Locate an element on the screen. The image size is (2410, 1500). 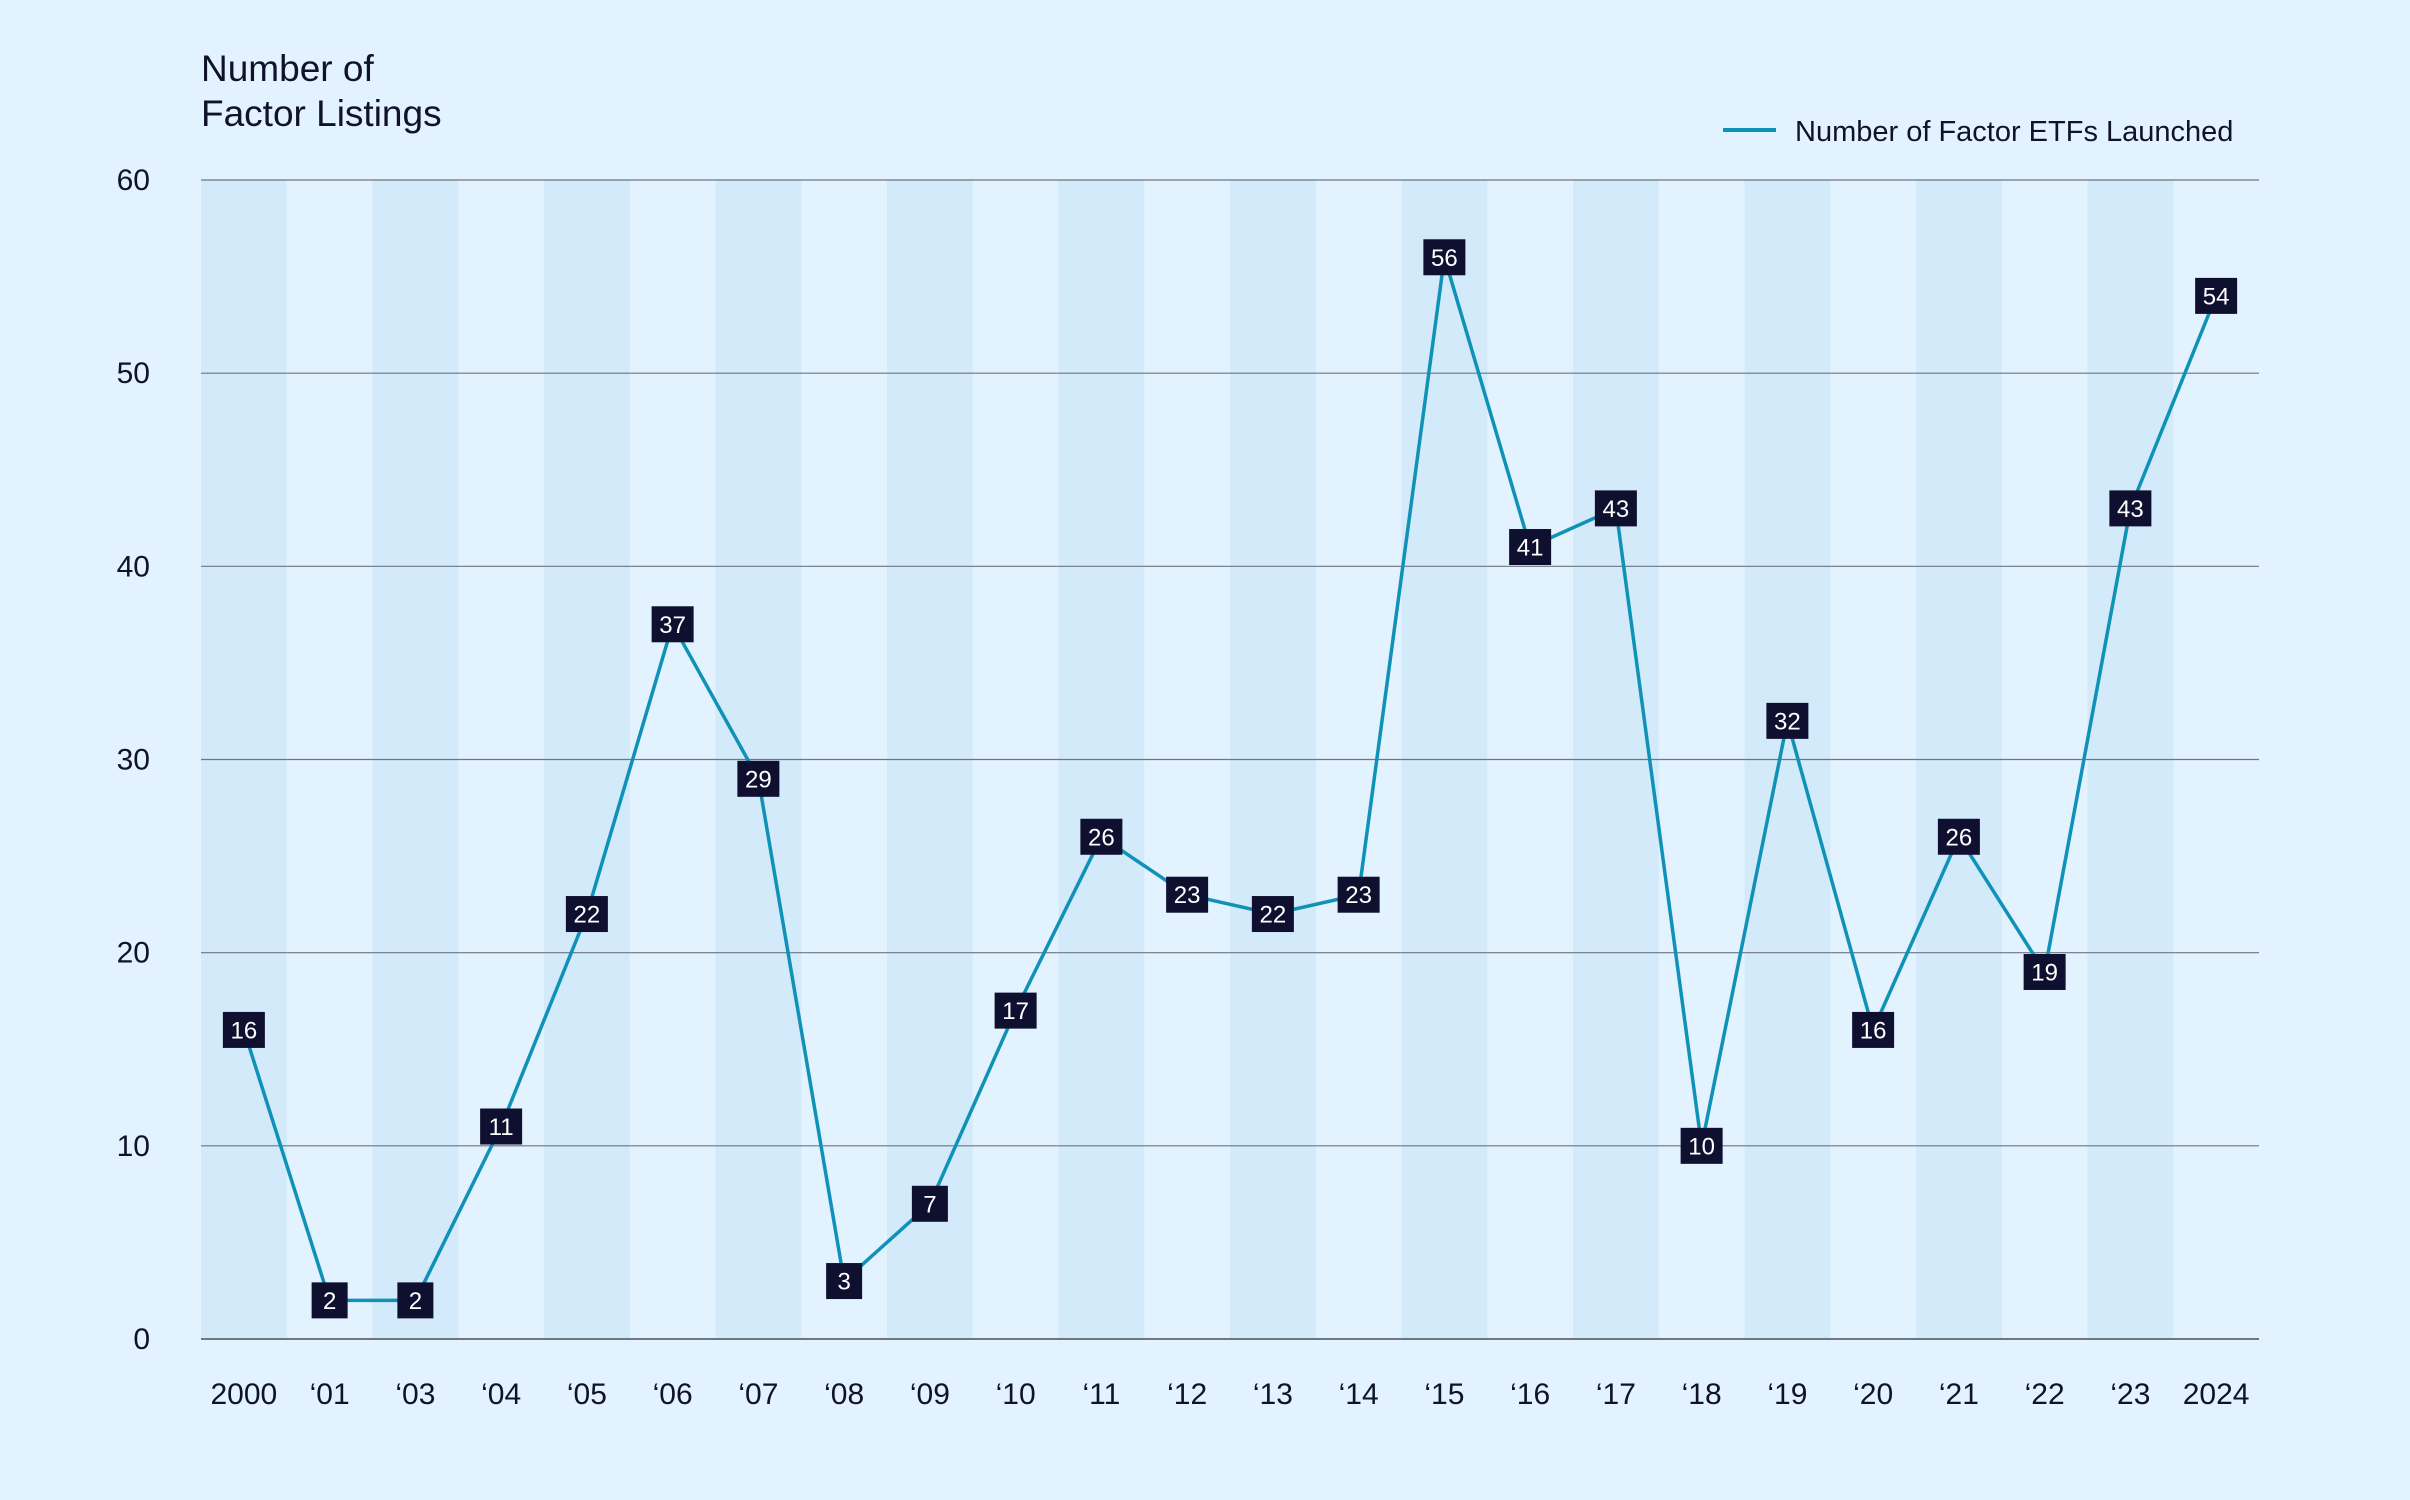
data-label: 3 is located at coordinates (843, 1282).